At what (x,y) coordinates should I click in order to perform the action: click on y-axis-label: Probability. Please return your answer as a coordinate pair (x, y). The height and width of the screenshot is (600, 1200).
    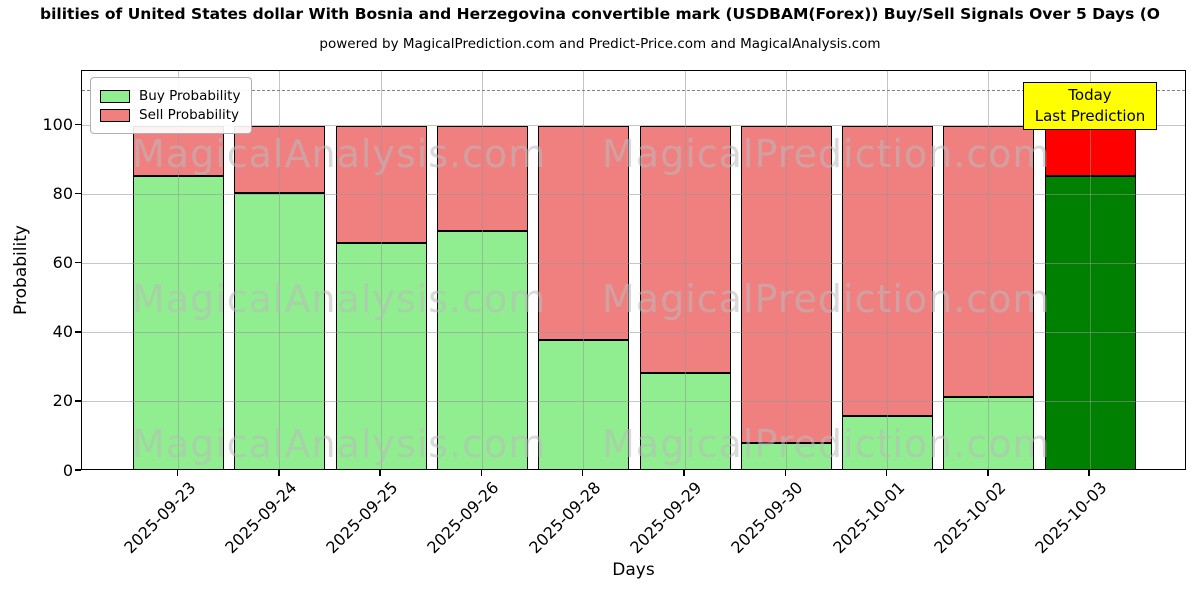
    Looking at the image, I should click on (21, 270).